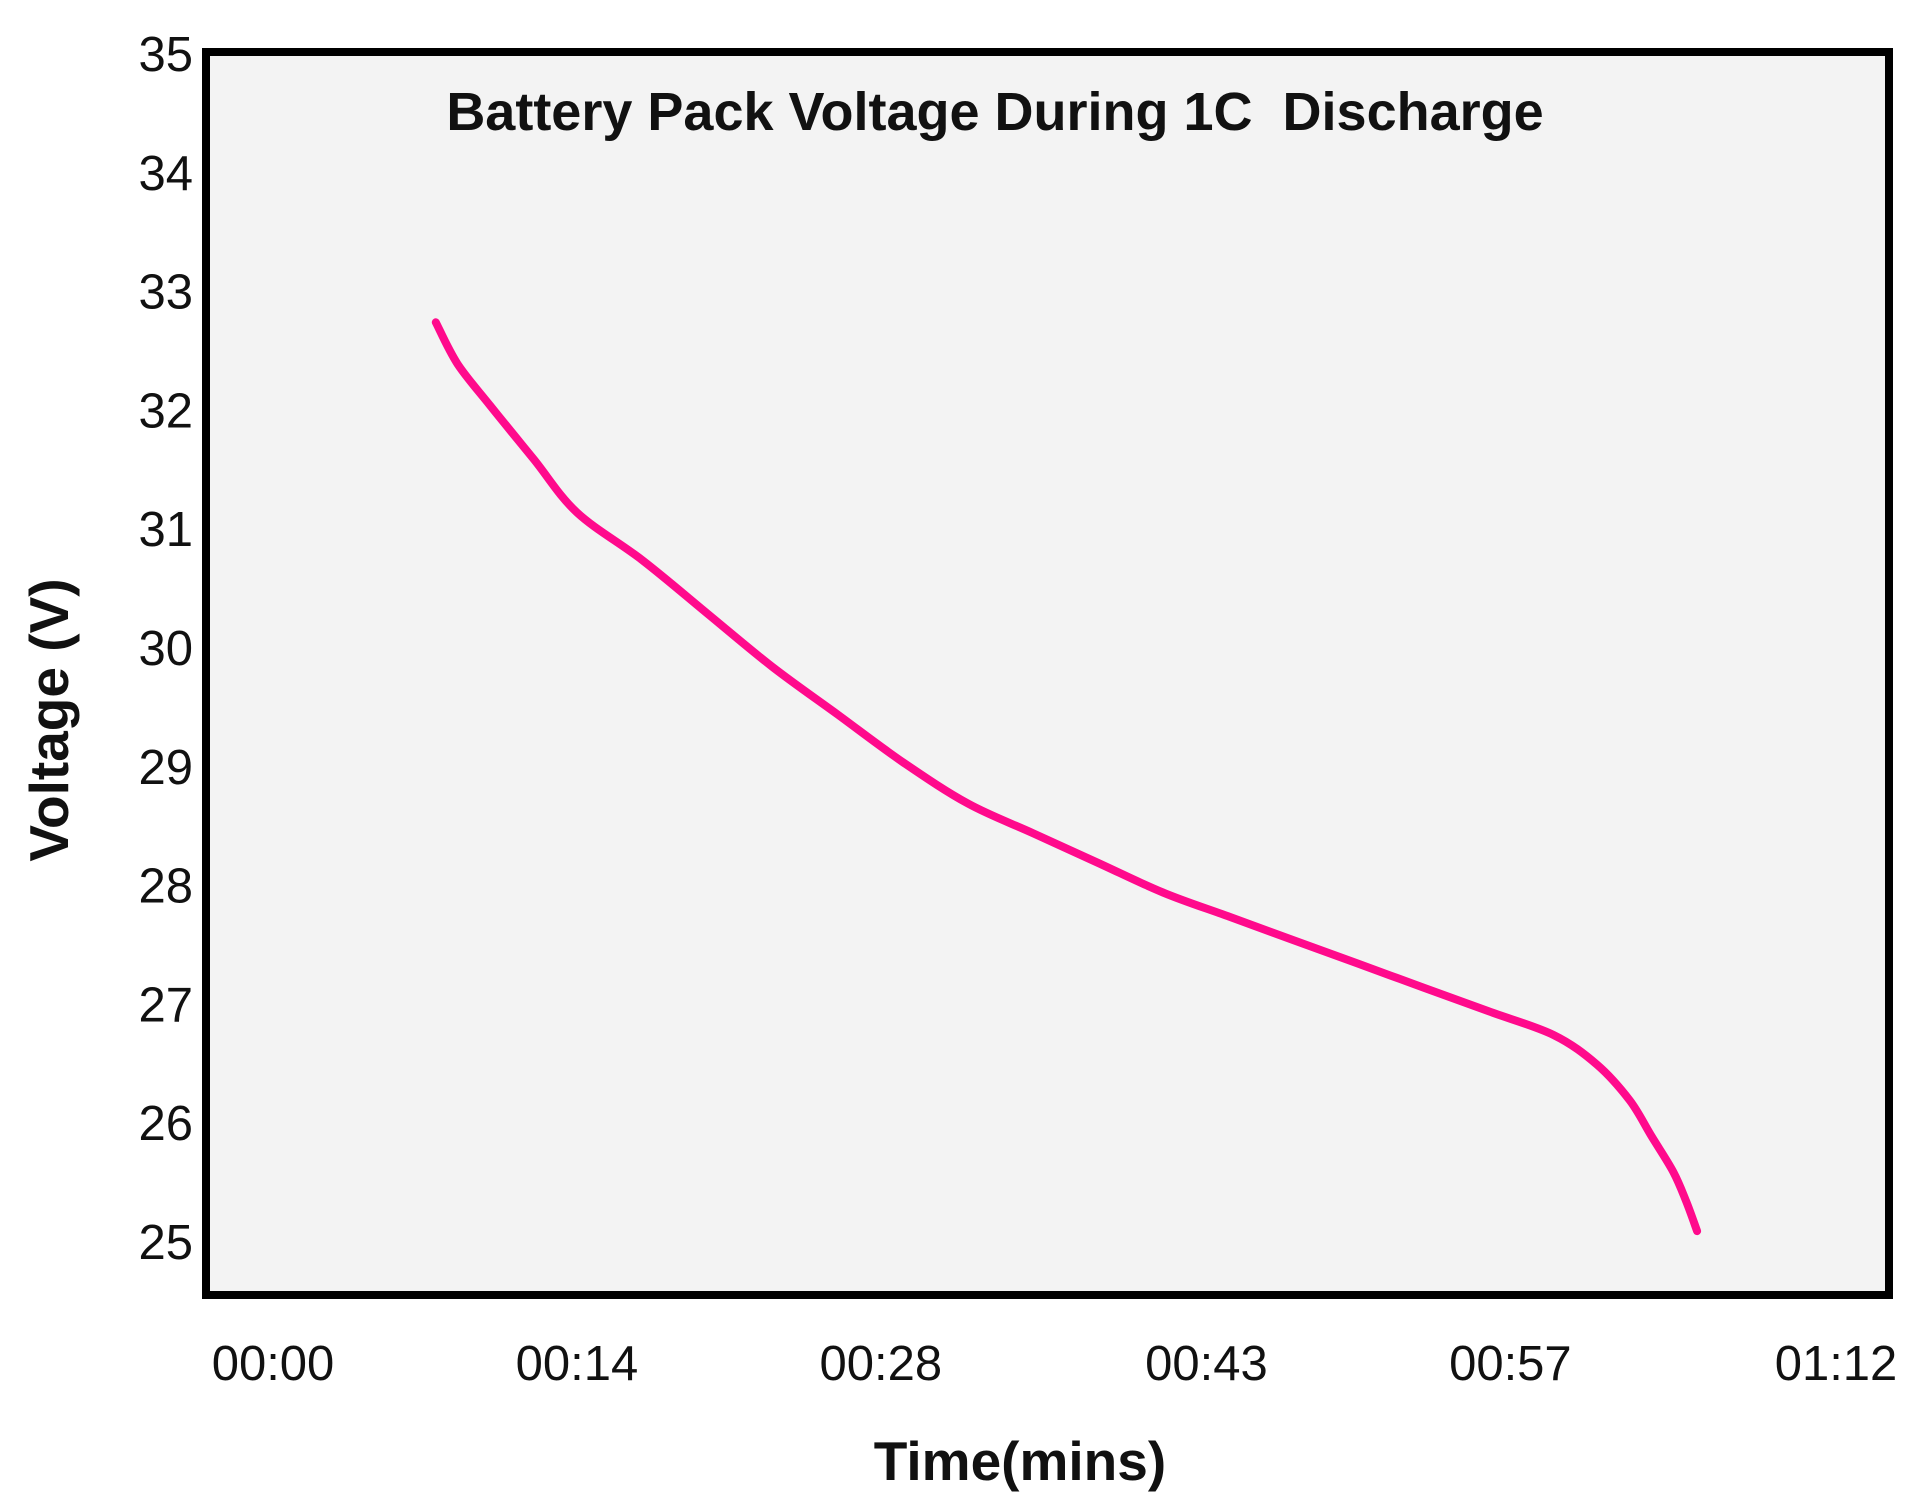 The height and width of the screenshot is (1511, 1925). Describe the element at coordinates (273, 1364) in the screenshot. I see `x-tick-label: 00:00` at that location.